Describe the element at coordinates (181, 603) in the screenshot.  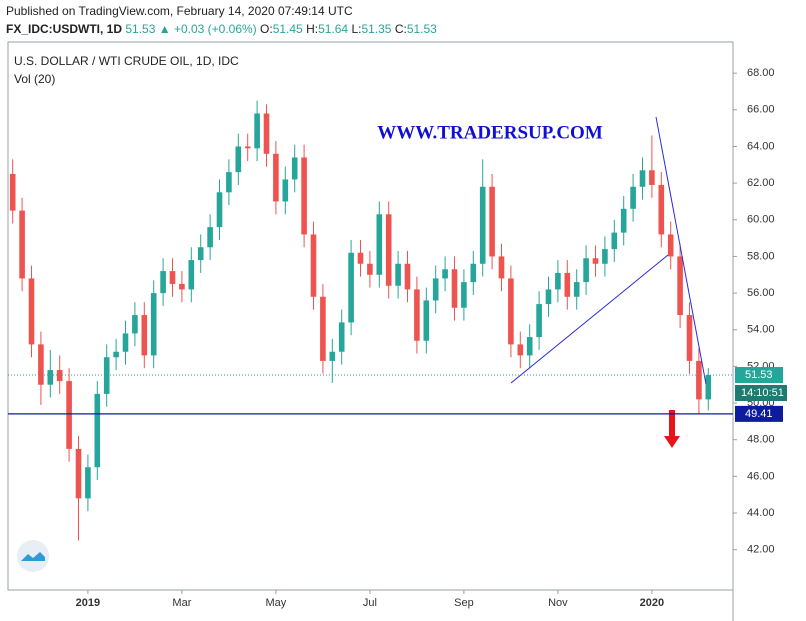
I see `x-tick-label: Mar` at that location.